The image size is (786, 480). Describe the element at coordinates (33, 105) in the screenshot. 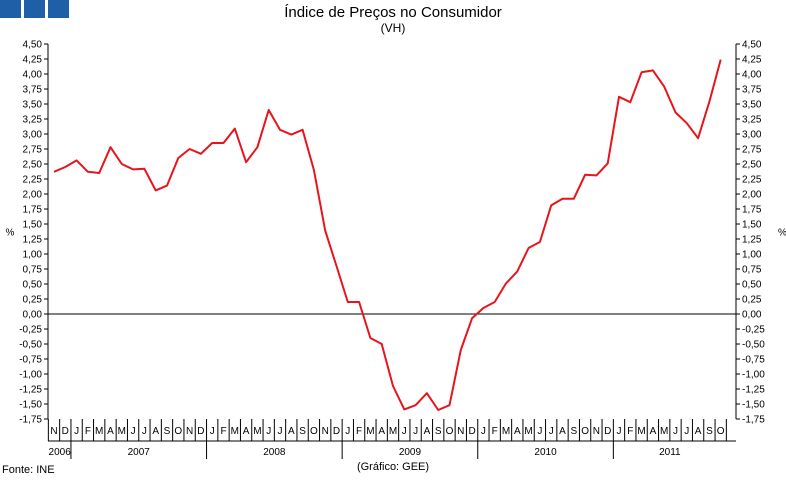

I see `y-tick-label-left: 3,50` at that location.